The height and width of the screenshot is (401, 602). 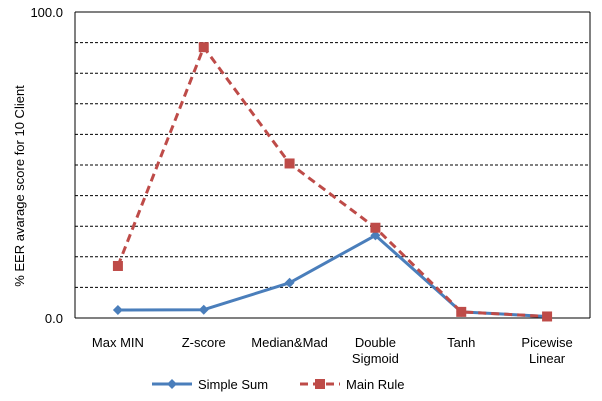 I want to click on legend-label: Simple Sum, so click(x=233, y=384).